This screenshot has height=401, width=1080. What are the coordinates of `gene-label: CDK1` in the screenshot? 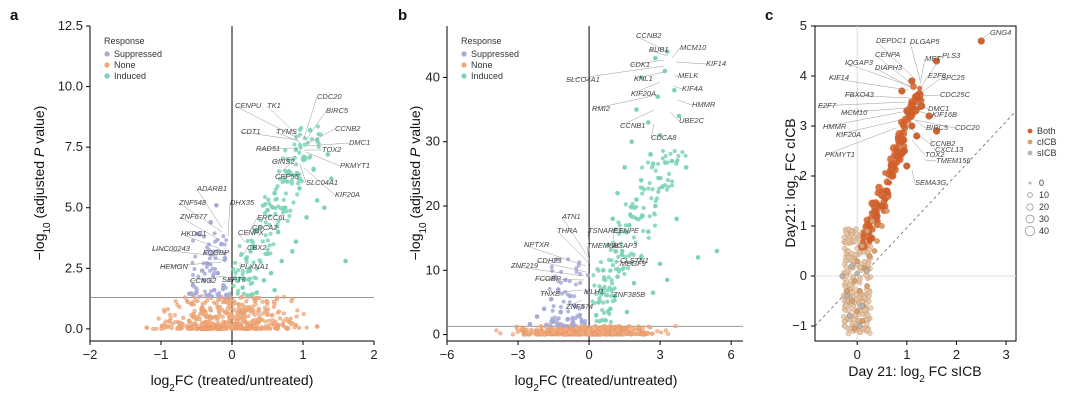 It's located at (640, 64).